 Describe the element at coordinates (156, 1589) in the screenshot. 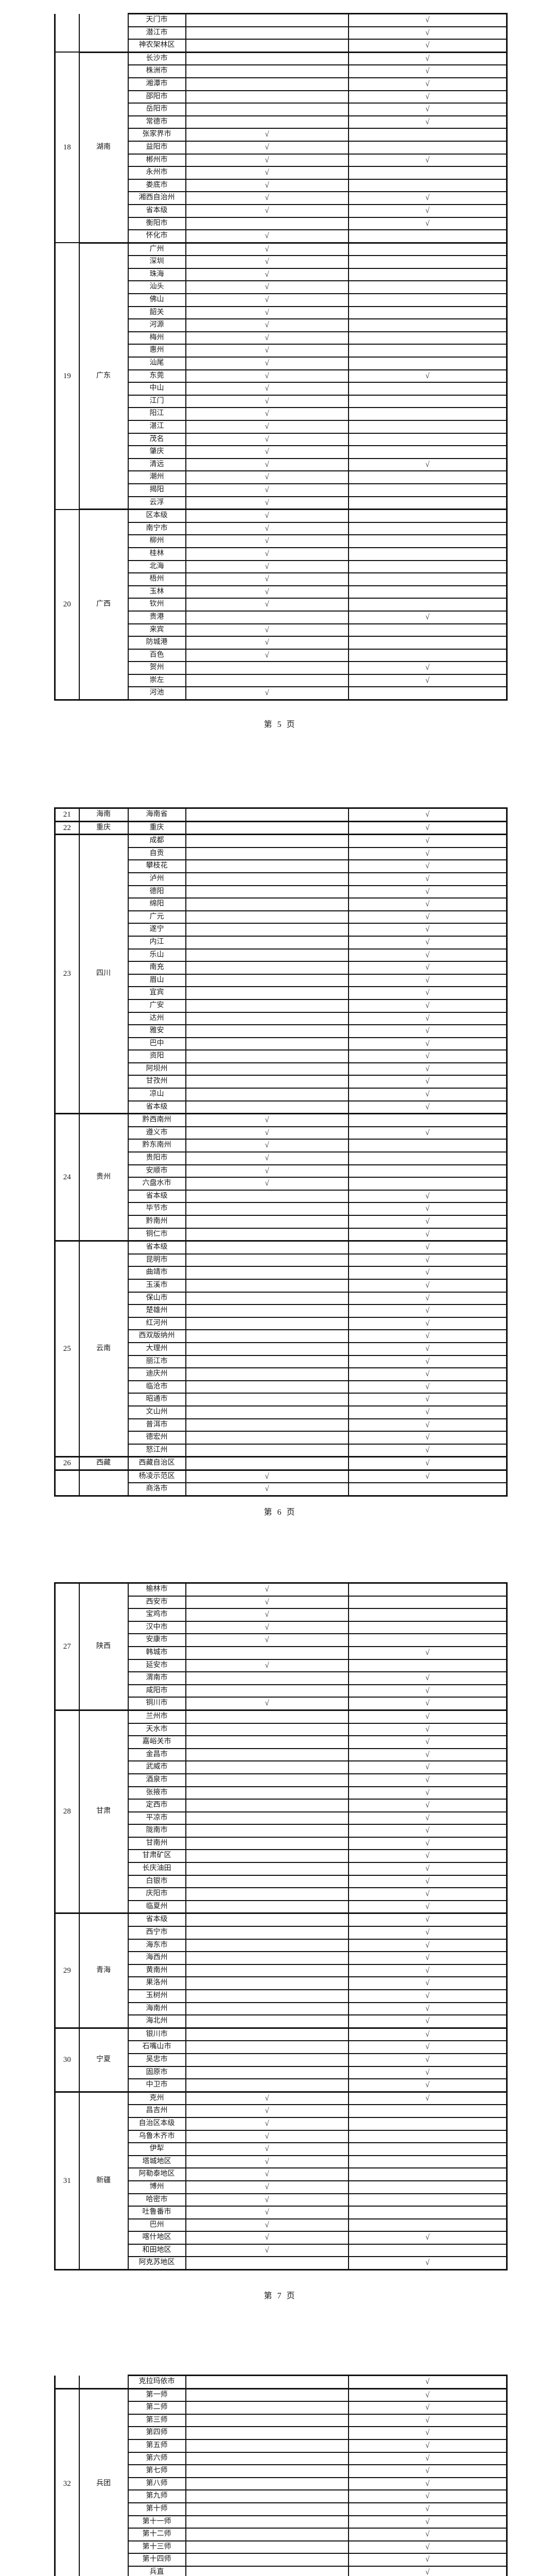

I see `city-cell: 榆林市` at that location.